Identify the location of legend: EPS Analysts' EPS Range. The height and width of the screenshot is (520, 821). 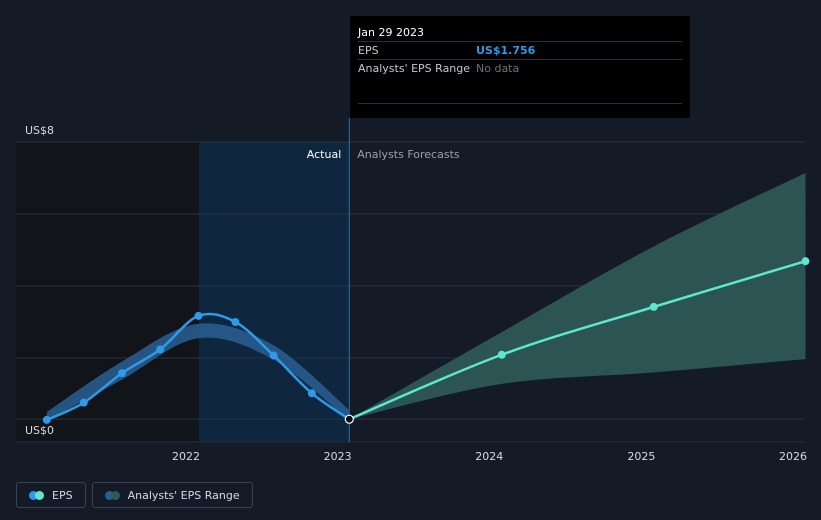
(134, 495).